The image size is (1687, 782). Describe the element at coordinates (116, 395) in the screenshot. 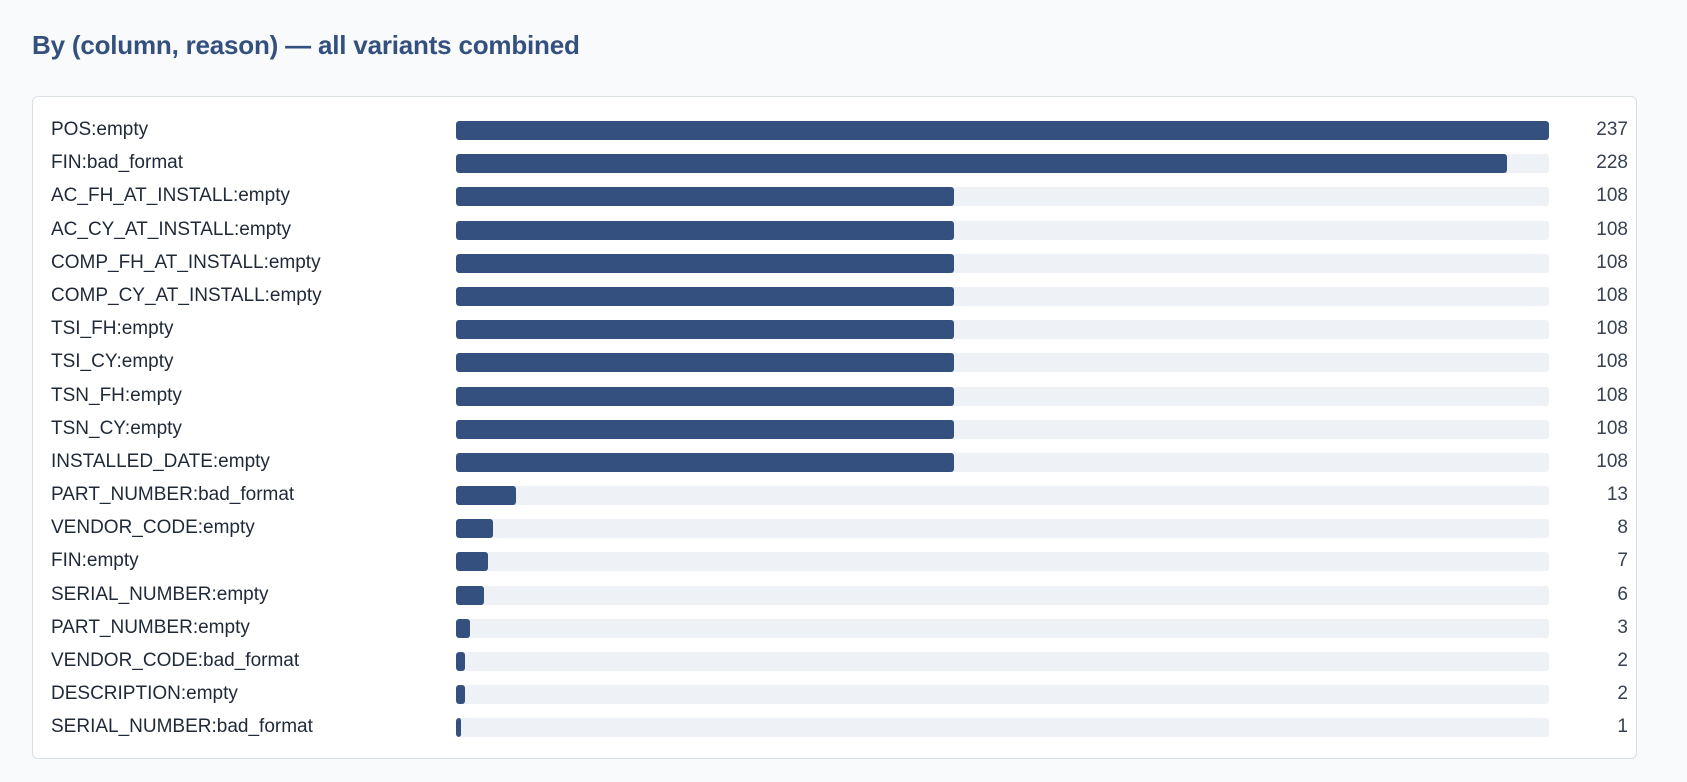

I see `category-label: TSN_FH:empty` at that location.